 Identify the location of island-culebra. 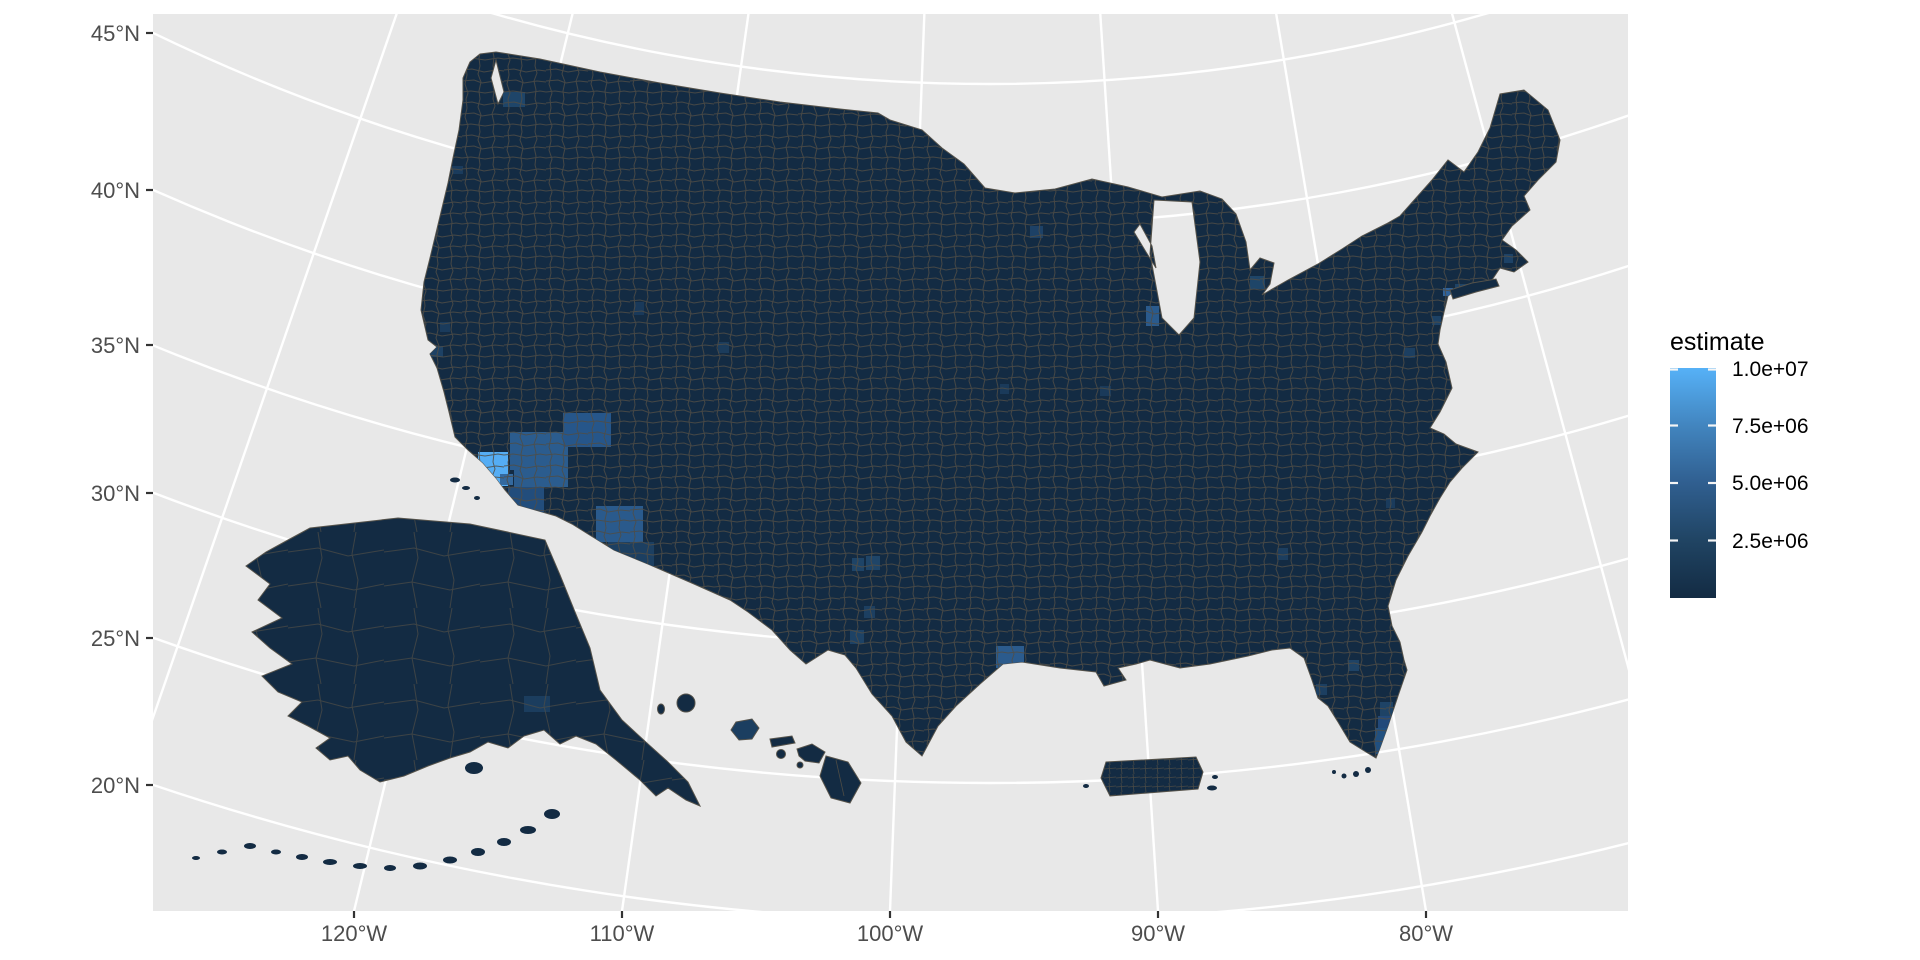
(1215, 777).